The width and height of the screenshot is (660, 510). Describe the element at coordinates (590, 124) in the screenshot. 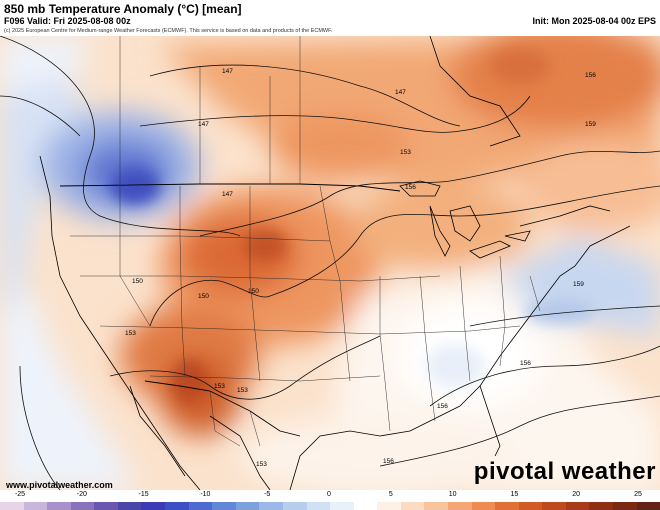

I see `contour-label-159a: 159` at that location.